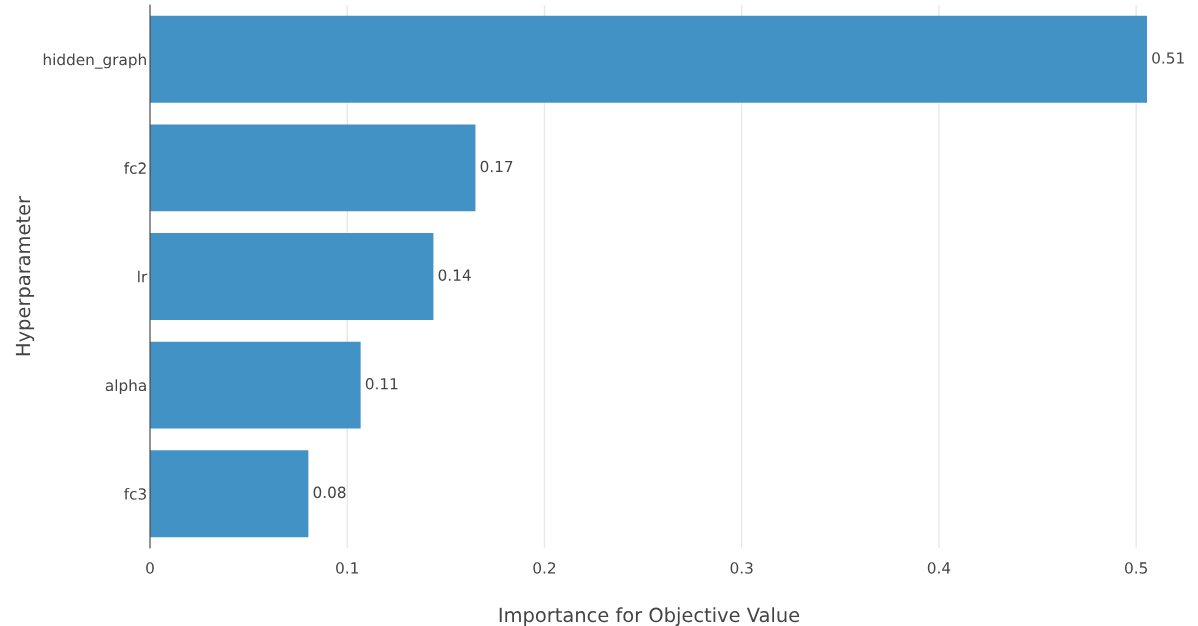 Image resolution: width=1198 pixels, height=626 pixels. Describe the element at coordinates (135, 493) in the screenshot. I see `y-tick-label: fc3` at that location.